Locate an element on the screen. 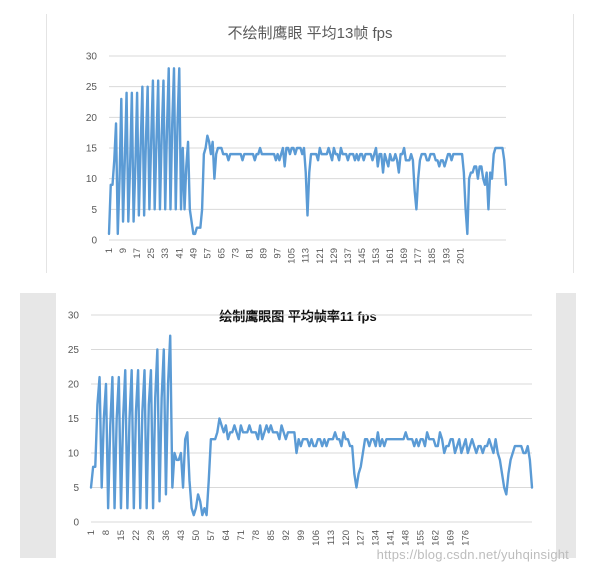 This screenshot has width=591, height=571. x-tick-label: 65 is located at coordinates (221, 253).